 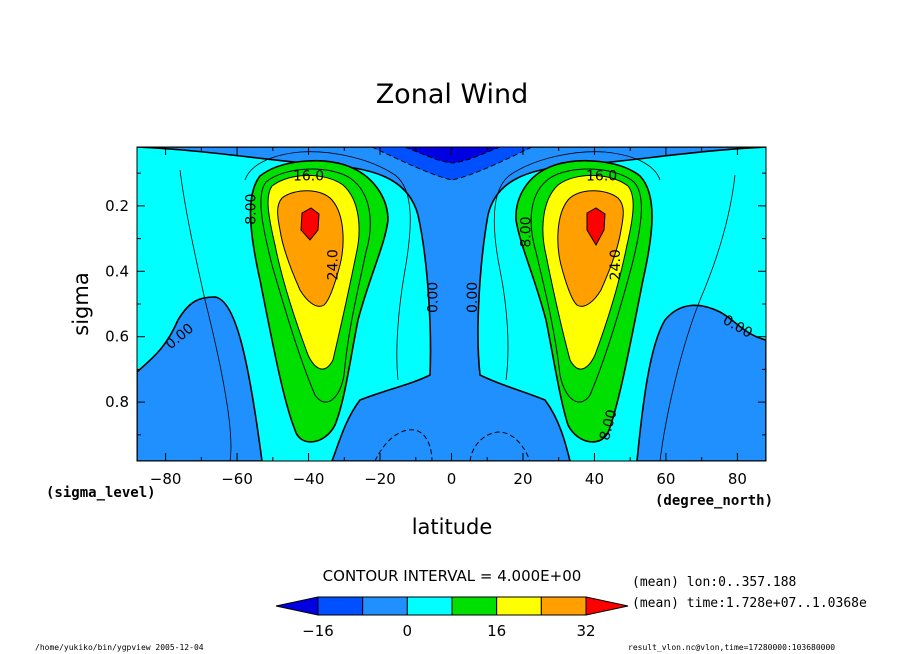 I want to click on left-thin-contour, so click(x=327, y=266).